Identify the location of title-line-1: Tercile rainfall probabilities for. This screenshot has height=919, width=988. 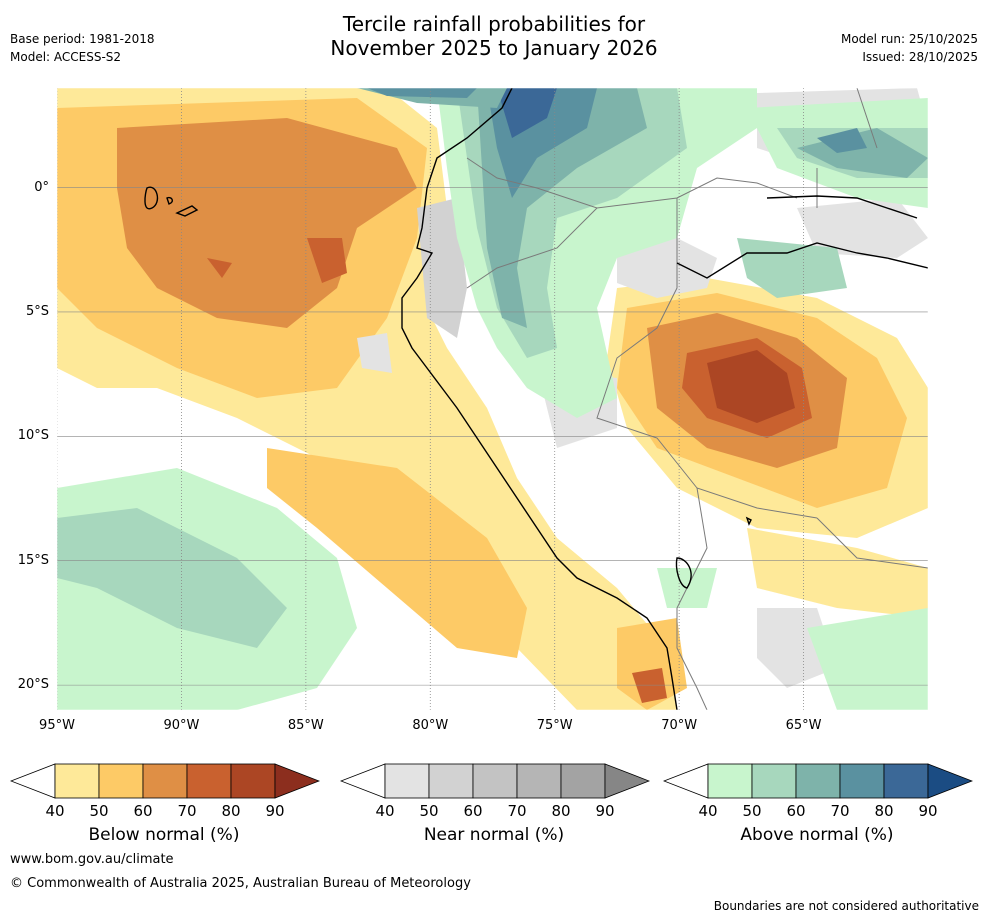
(494, 24).